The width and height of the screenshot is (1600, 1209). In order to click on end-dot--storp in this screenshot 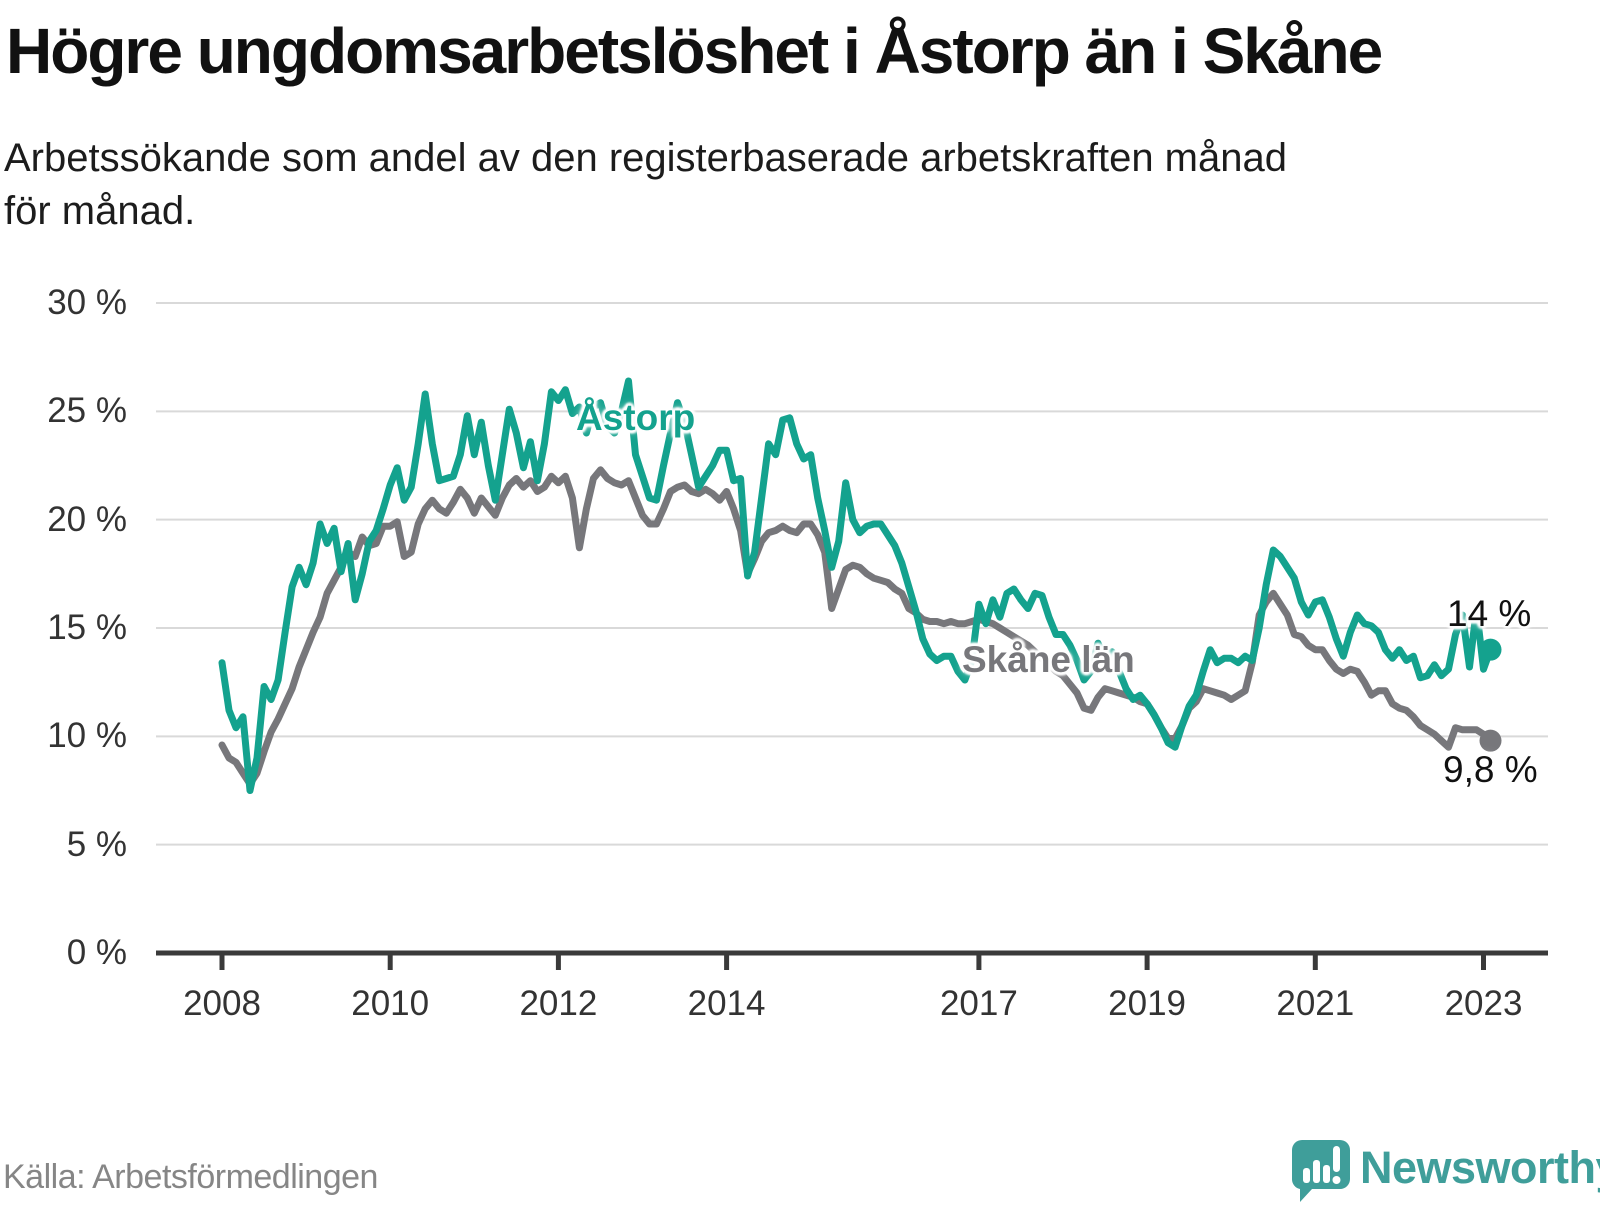, I will do `click(1490, 649)`.